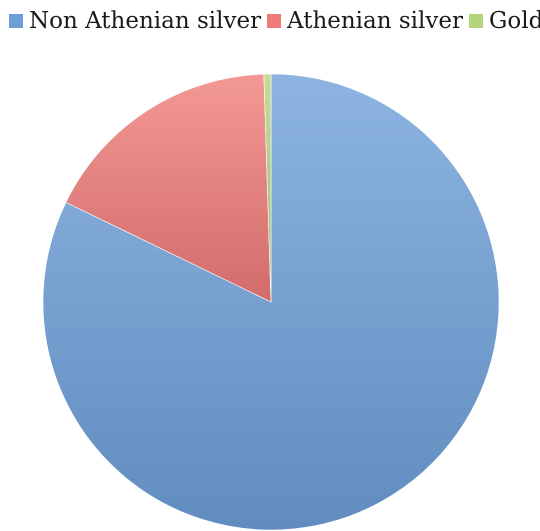 This screenshot has width=540, height=531. I want to click on legend-label-non-athenian-silver: Non Athenian silver, so click(145, 21).